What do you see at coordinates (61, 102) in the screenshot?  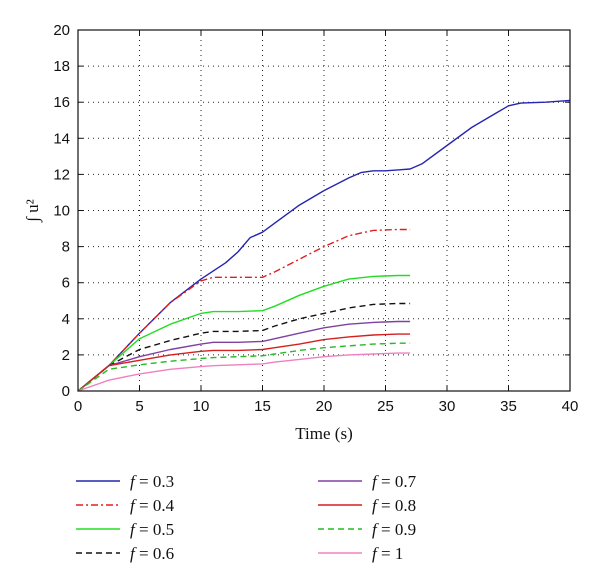 I see `y-tick-label: 16` at bounding box center [61, 102].